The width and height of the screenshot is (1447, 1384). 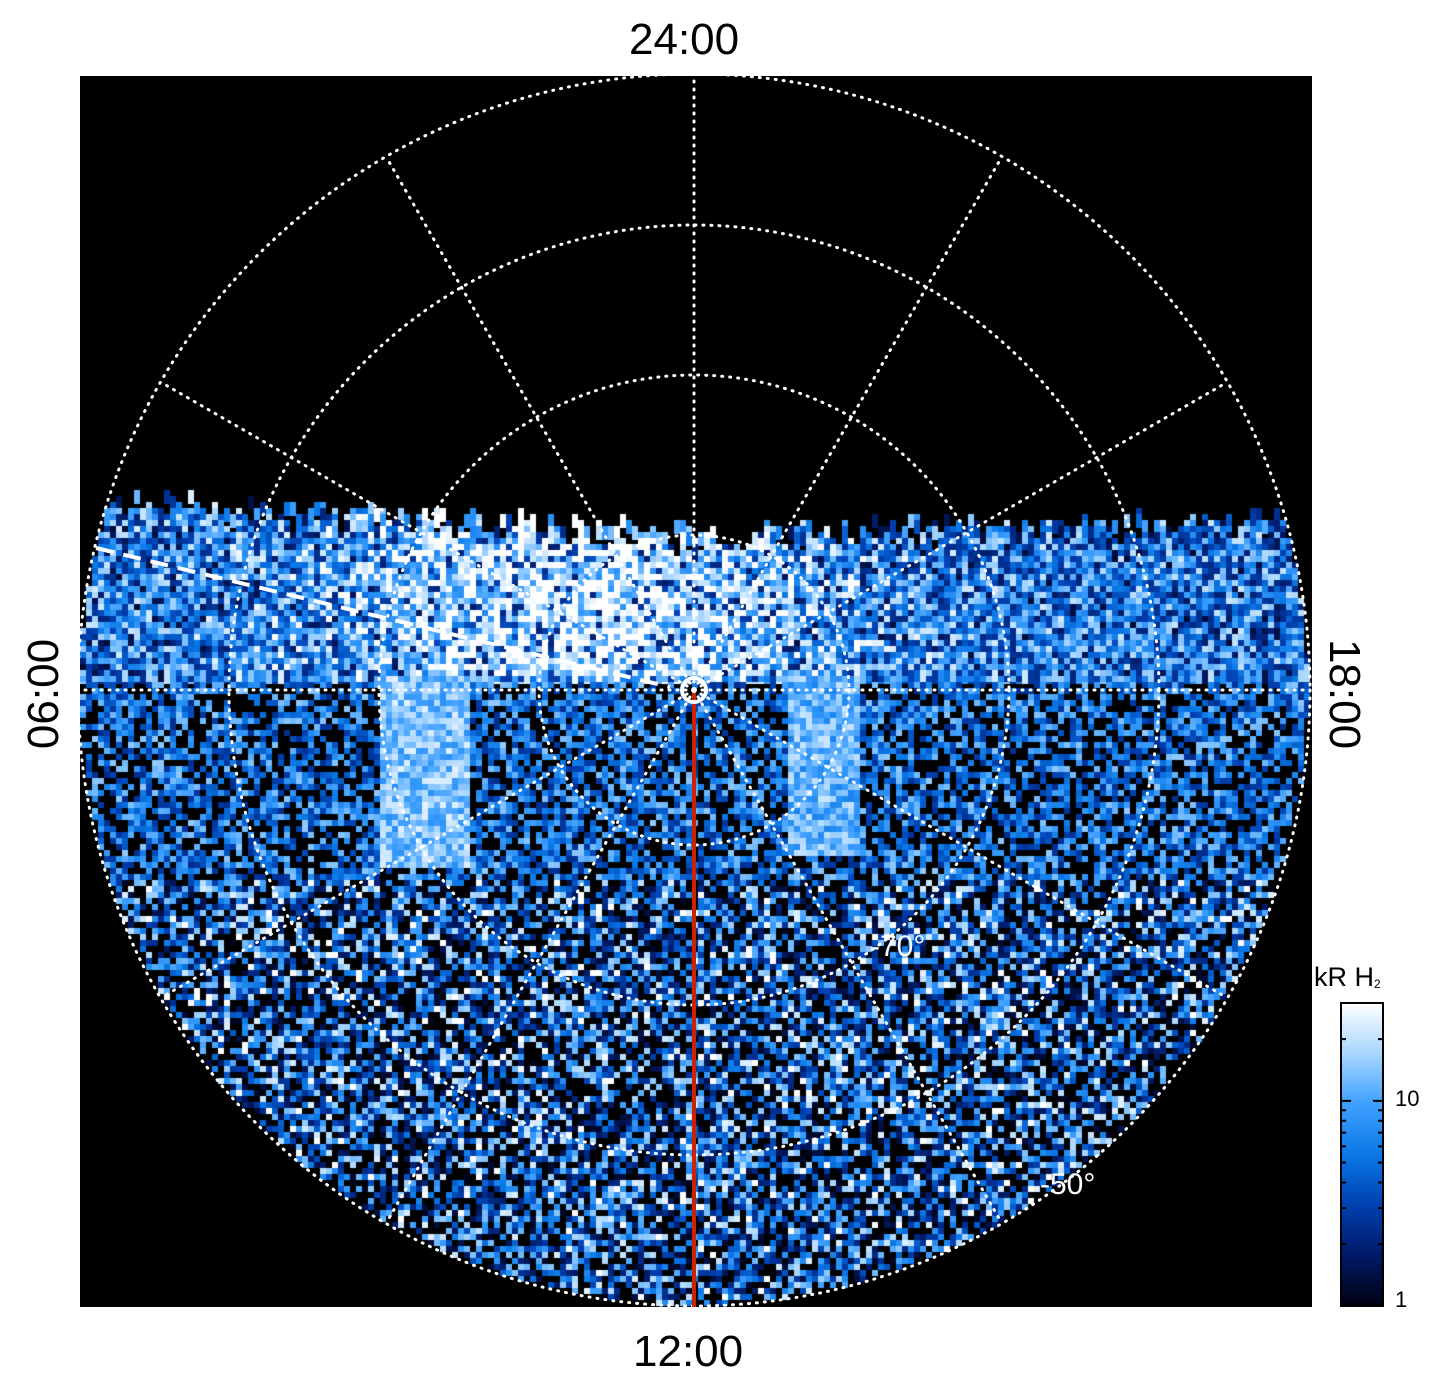 I want to click on colorbar, so click(x=1362, y=1154).